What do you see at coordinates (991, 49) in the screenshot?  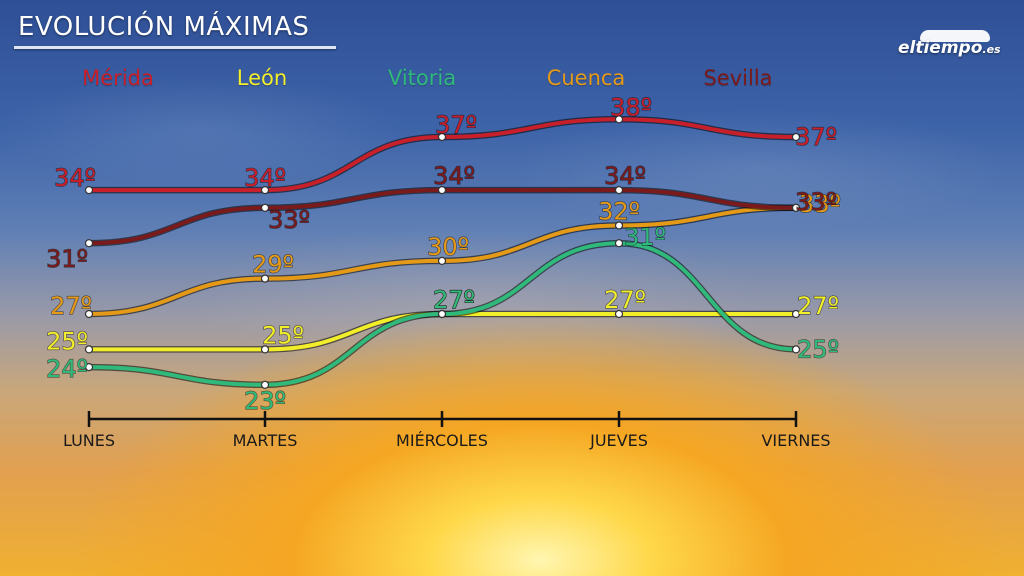 I see `logo-suffix: .es` at bounding box center [991, 49].